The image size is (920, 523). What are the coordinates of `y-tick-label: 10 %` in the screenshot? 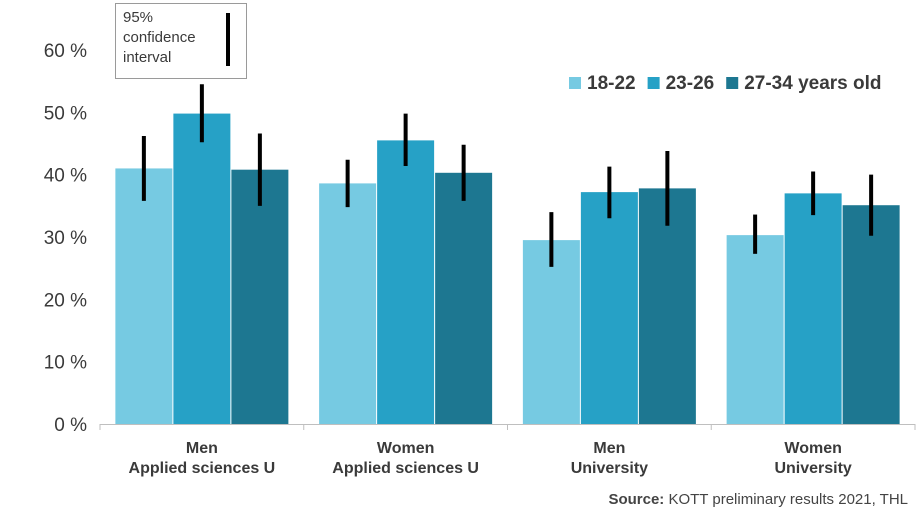 It's located at (65, 363).